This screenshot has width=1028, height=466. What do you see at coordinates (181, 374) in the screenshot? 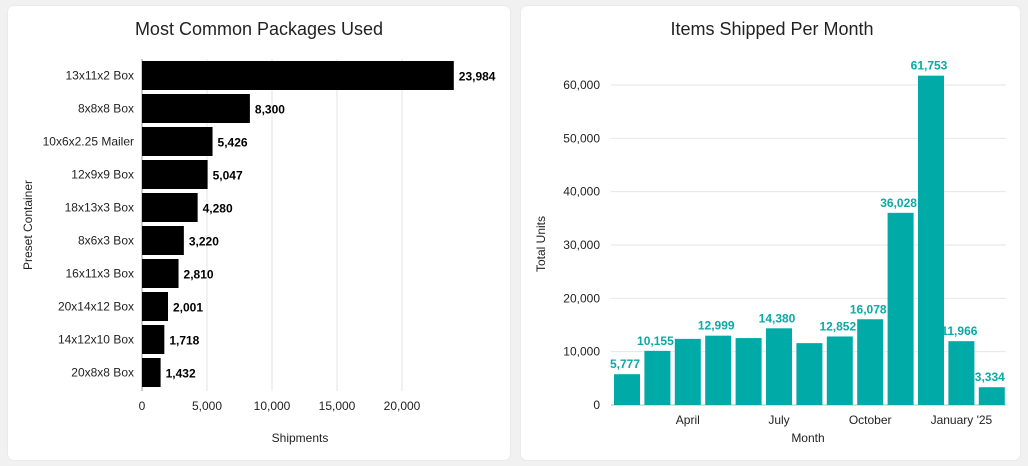
I see `data-label: 1,432` at bounding box center [181, 374].